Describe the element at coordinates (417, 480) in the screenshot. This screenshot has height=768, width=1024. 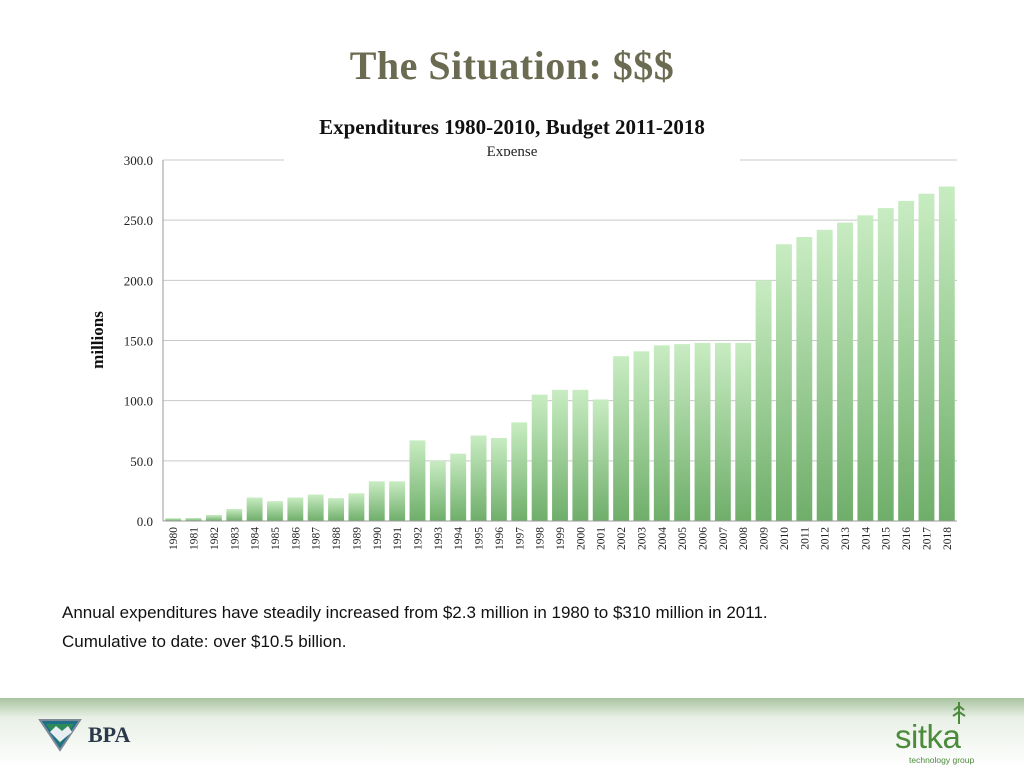
I see `bar-1992` at that location.